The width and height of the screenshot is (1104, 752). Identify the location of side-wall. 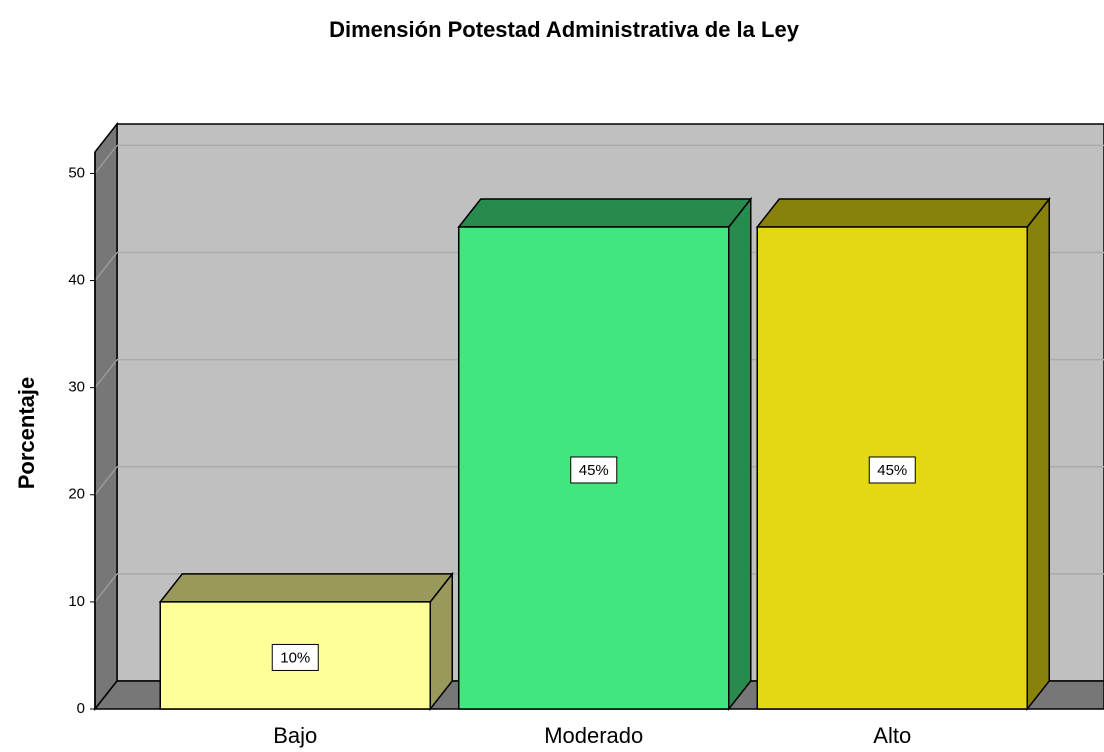
(106, 416).